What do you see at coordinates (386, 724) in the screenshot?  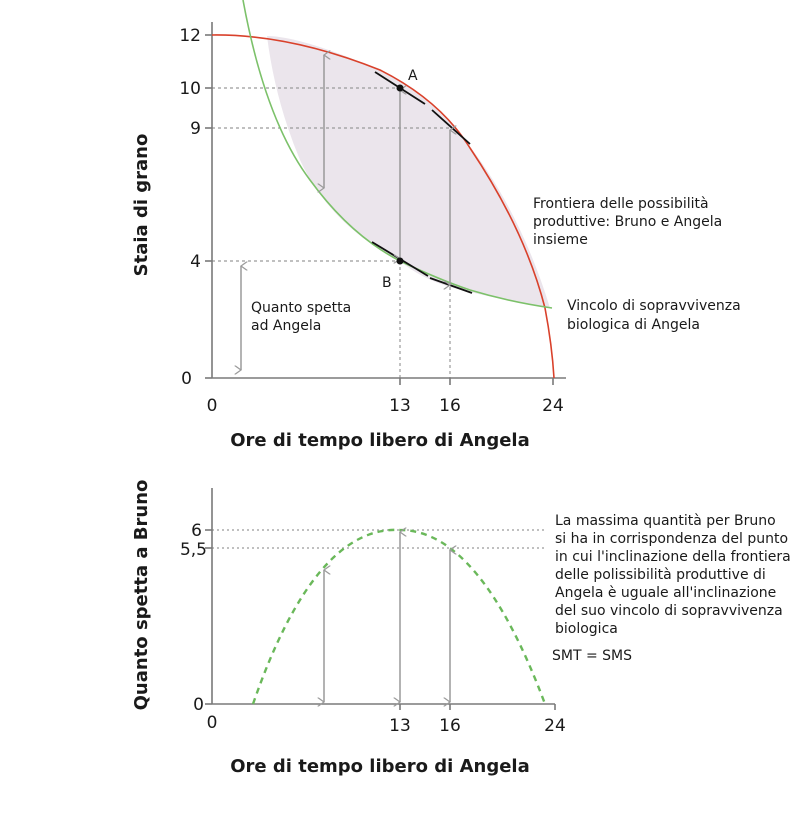 I see `bottom-x-tick-labels: 0 13 16 24` at bounding box center [386, 724].